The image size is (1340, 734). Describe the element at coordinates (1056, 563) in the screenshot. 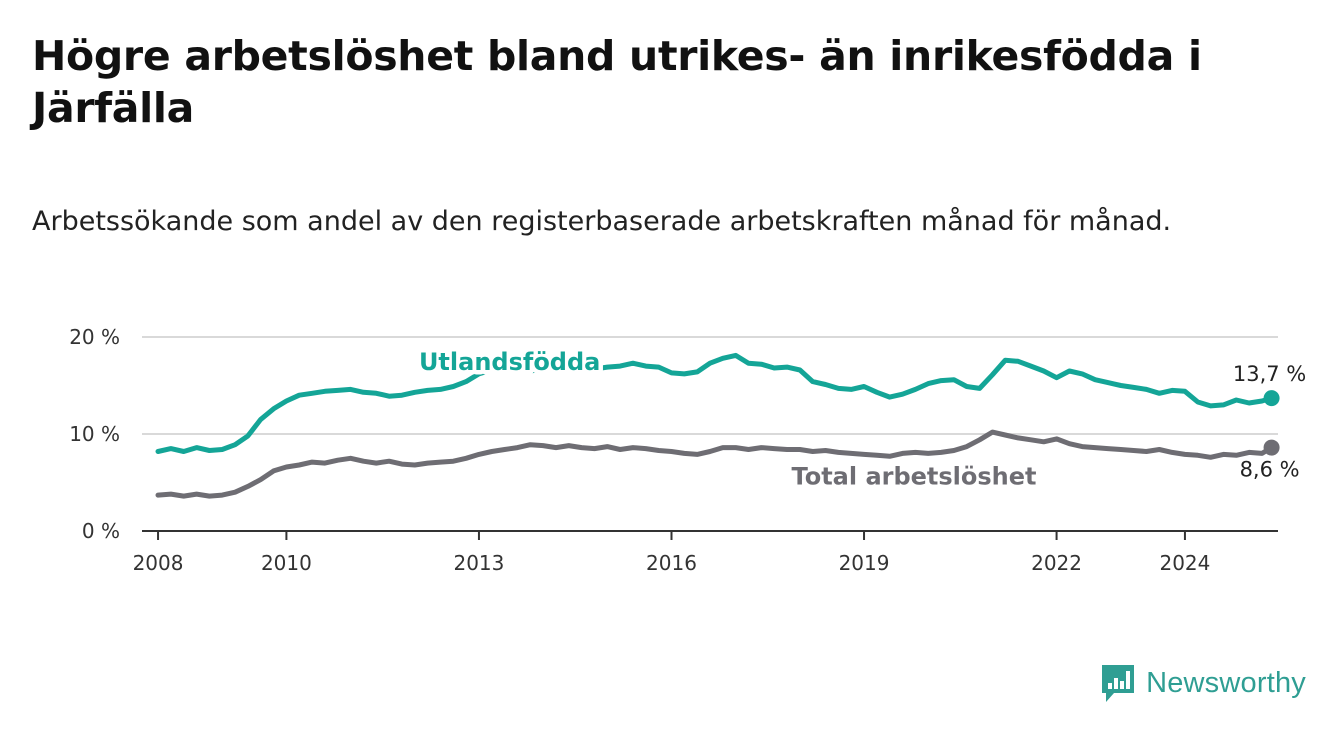

I see `x-tick-label: 2022` at that location.